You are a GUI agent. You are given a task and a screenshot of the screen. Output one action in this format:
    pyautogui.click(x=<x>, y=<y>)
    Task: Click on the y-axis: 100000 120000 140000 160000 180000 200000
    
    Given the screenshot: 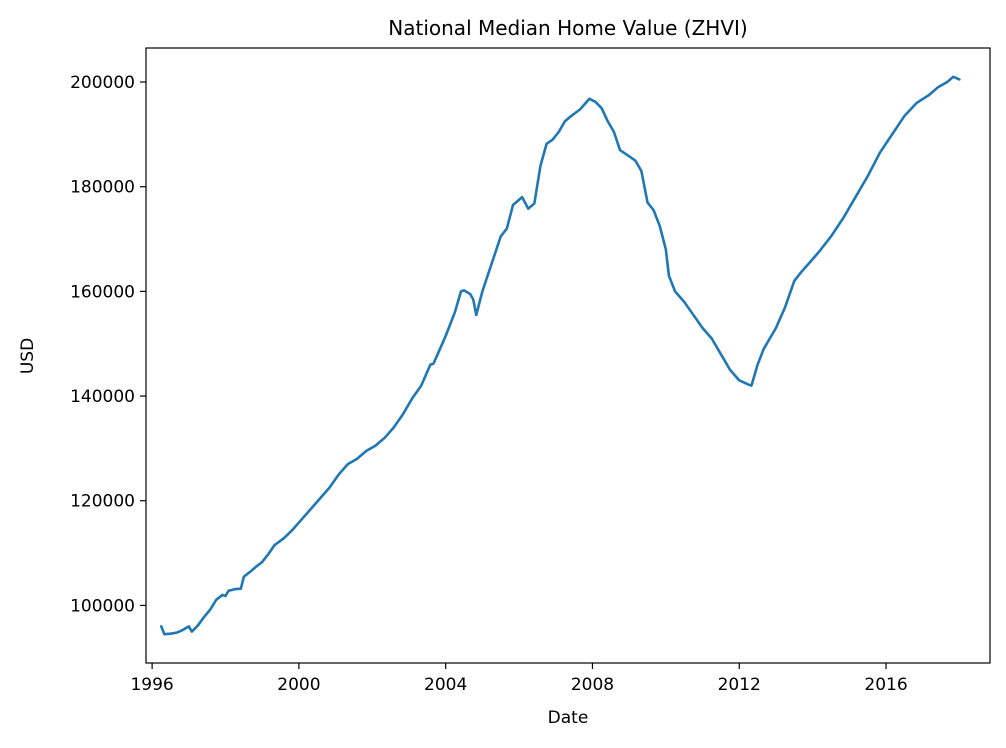 What is the action you would take?
    pyautogui.click(x=108, y=344)
    